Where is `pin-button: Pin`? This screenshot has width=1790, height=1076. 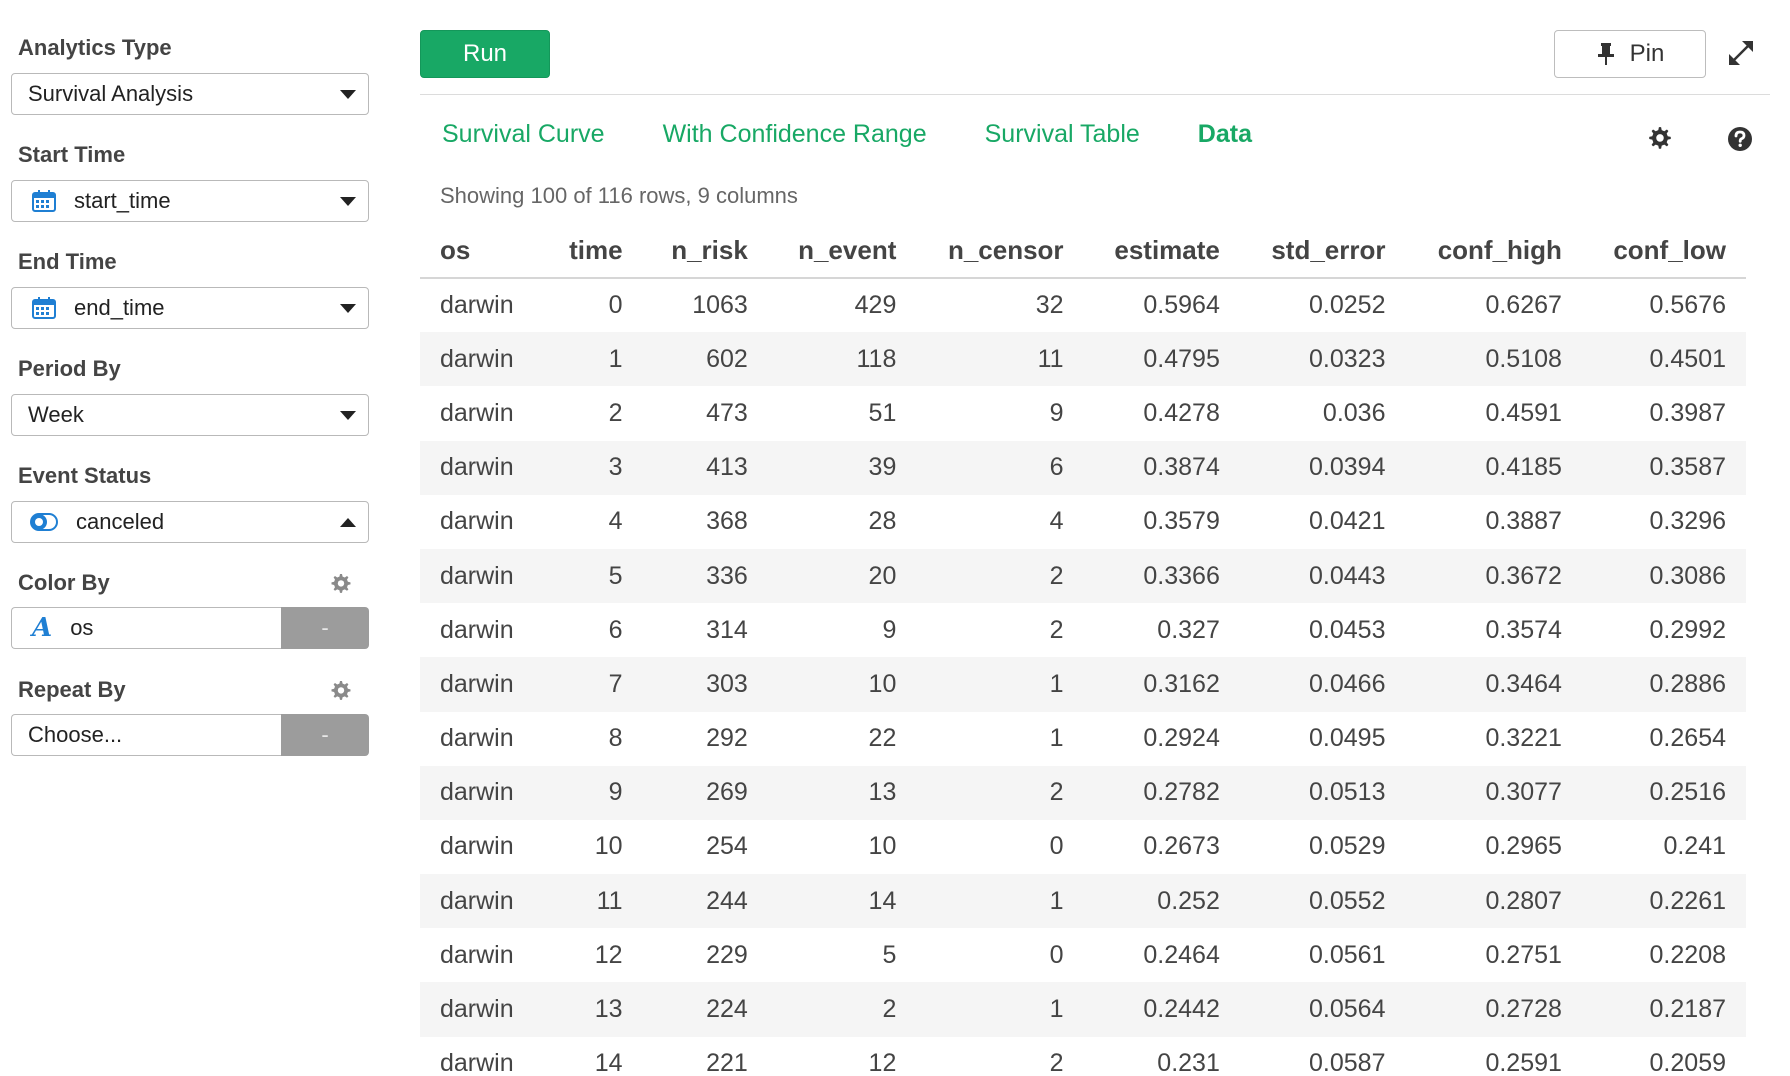
pin-button: Pin is located at coordinates (1630, 54).